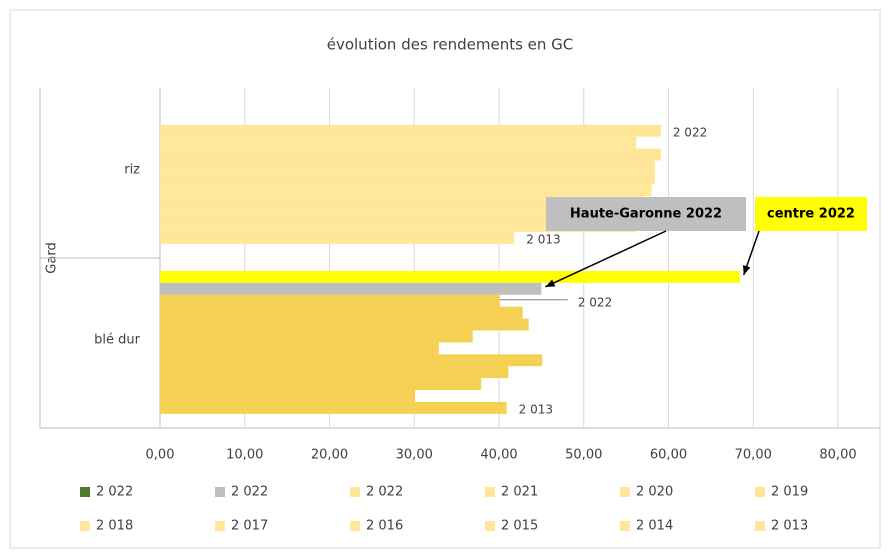 The height and width of the screenshot is (554, 890). I want to click on annotation-arrow, so click(606, 259).